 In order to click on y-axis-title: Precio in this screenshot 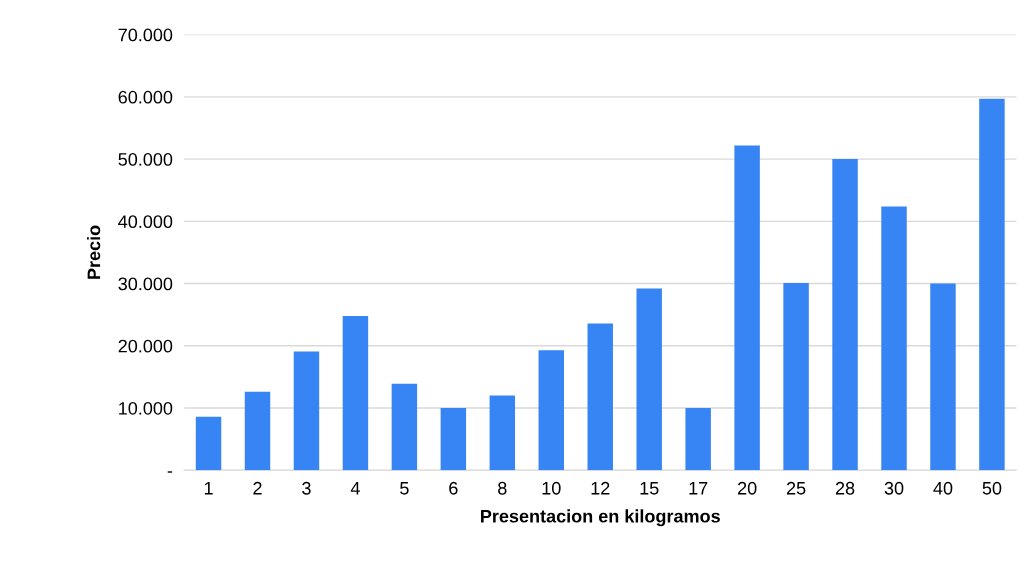, I will do `click(94, 252)`.